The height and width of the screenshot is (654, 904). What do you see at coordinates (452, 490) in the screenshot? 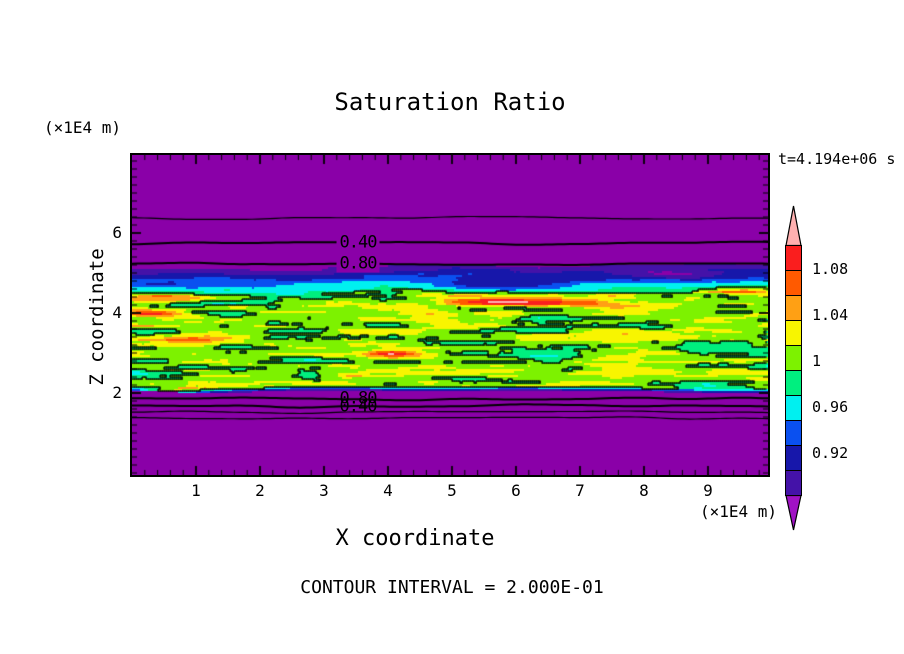
I see `x-tick-label: 5` at bounding box center [452, 490].